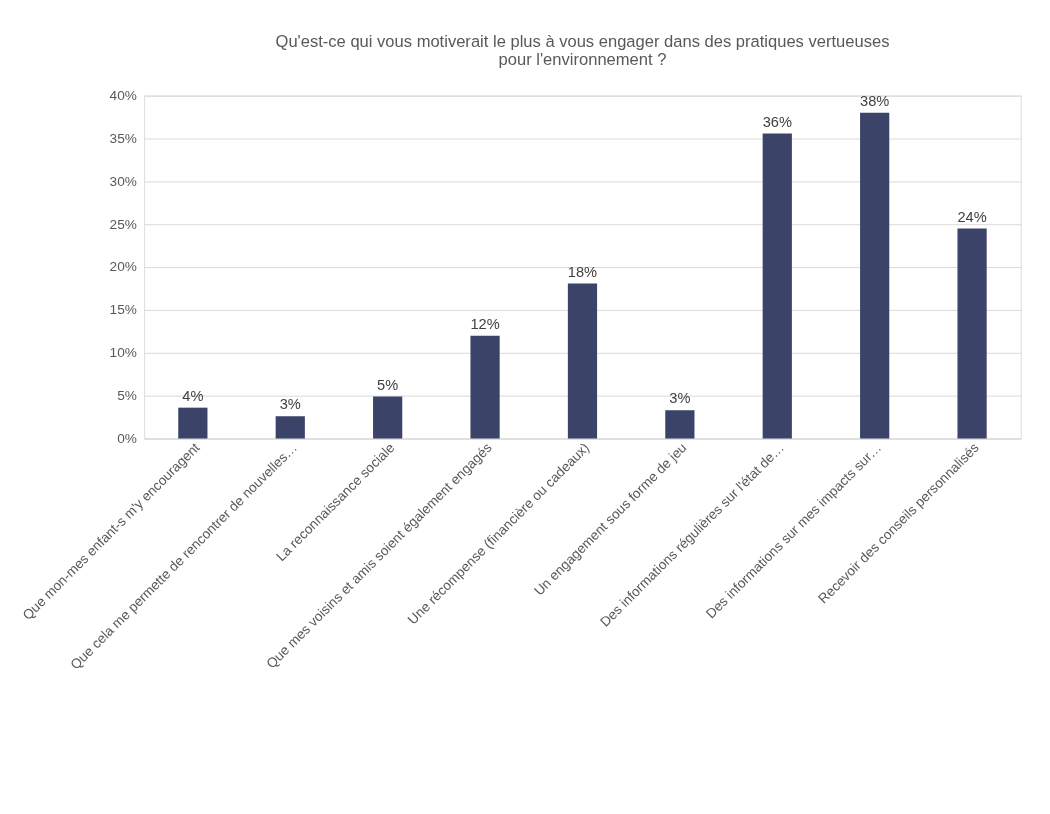  Describe the element at coordinates (123, 267) in the screenshot. I see `y-tick-label: 20%` at that location.